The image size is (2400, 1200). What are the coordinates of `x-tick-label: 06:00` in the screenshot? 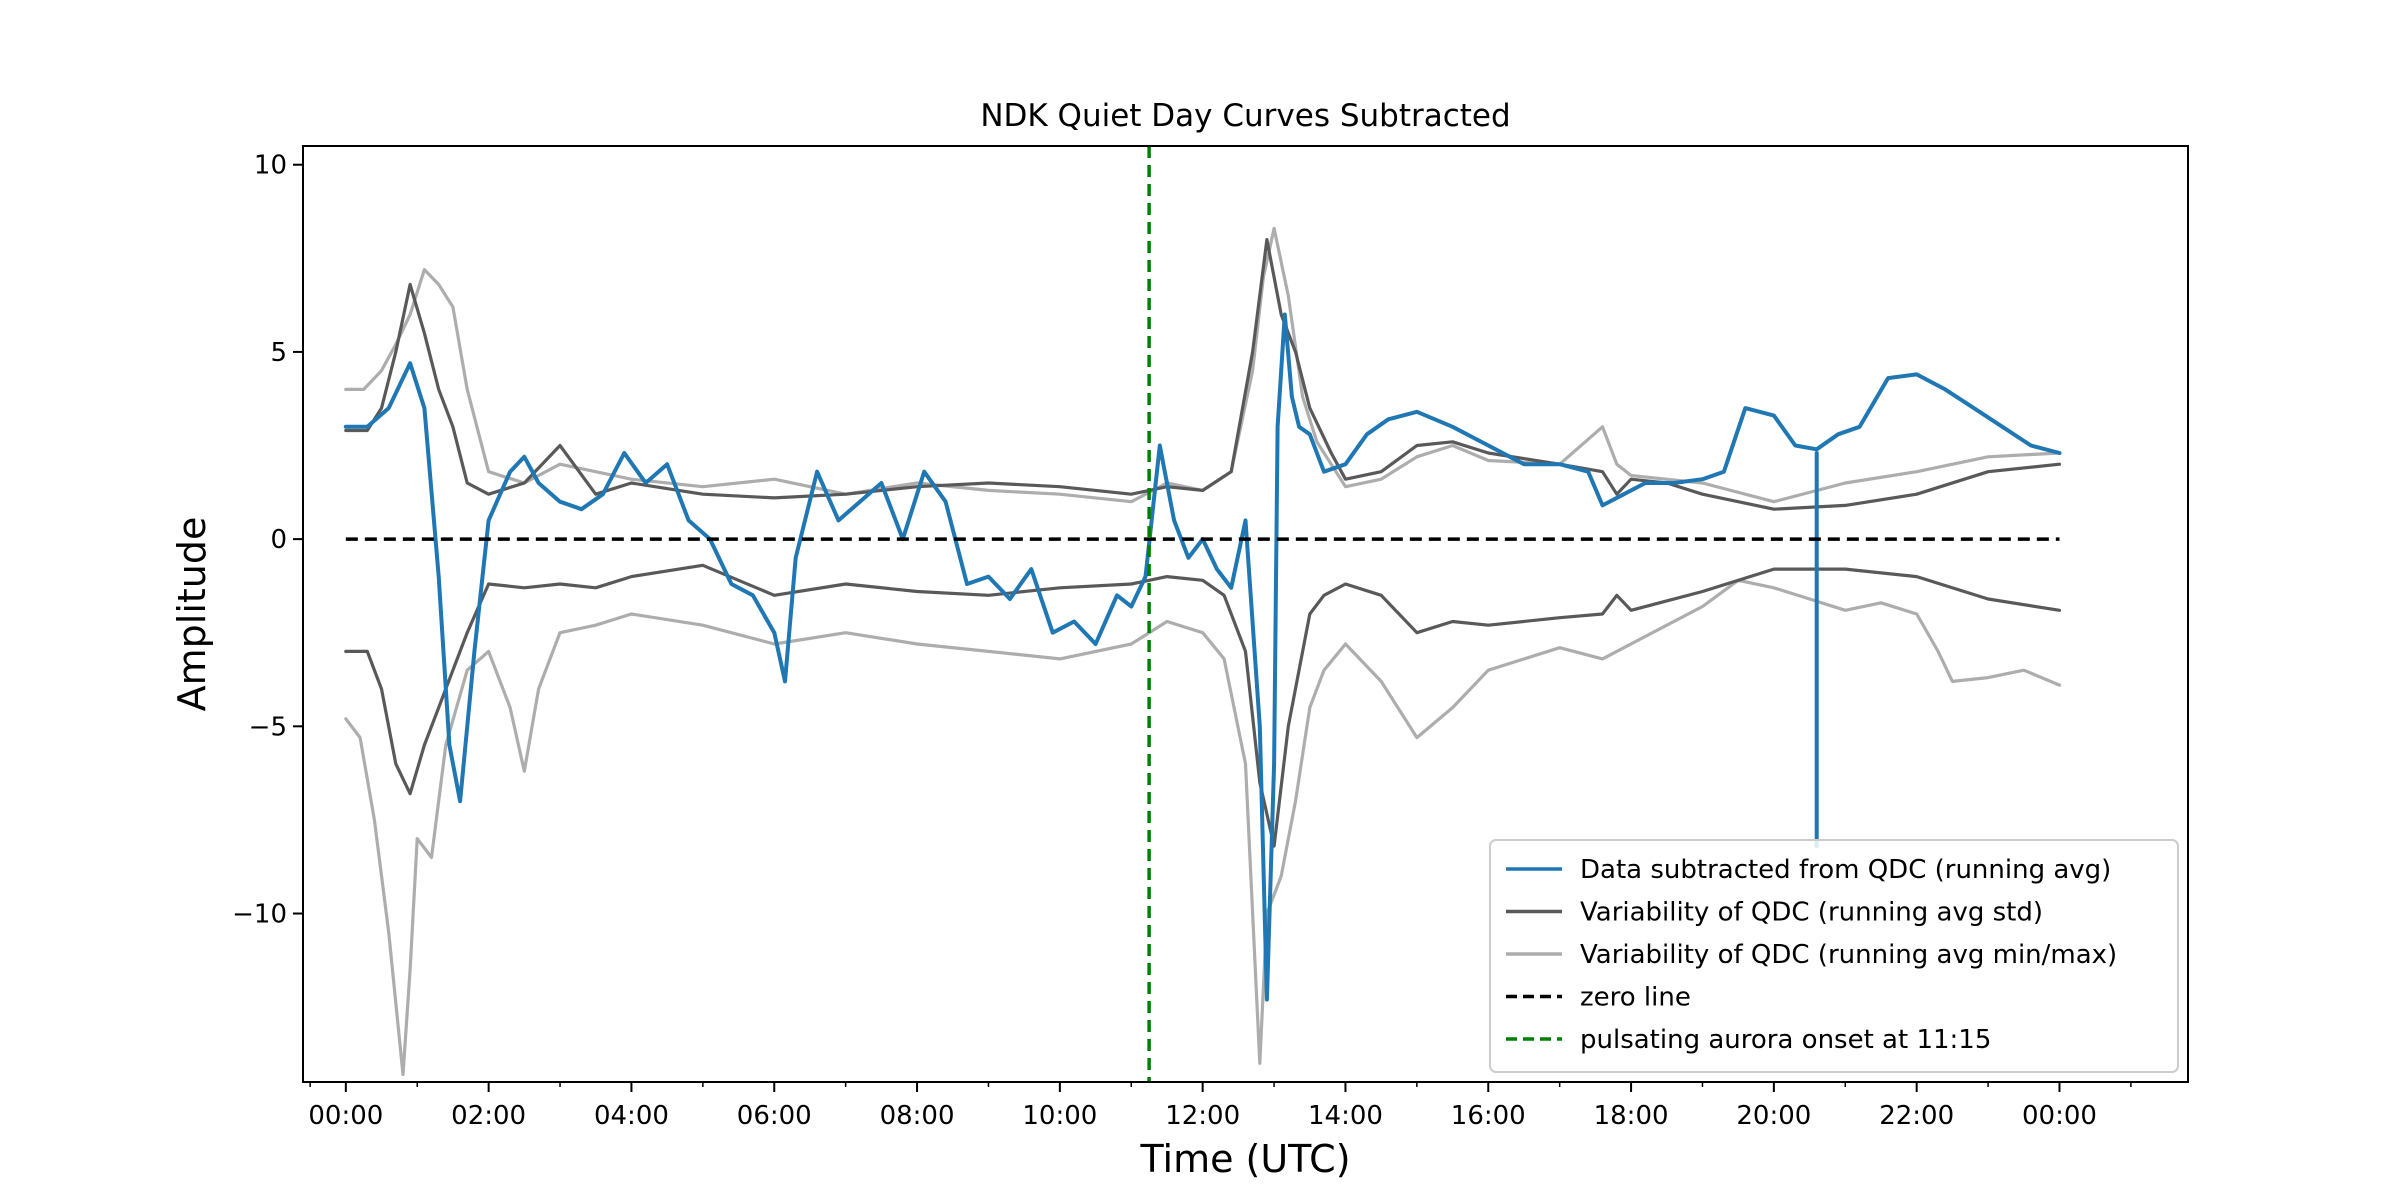 It's located at (774, 1116).